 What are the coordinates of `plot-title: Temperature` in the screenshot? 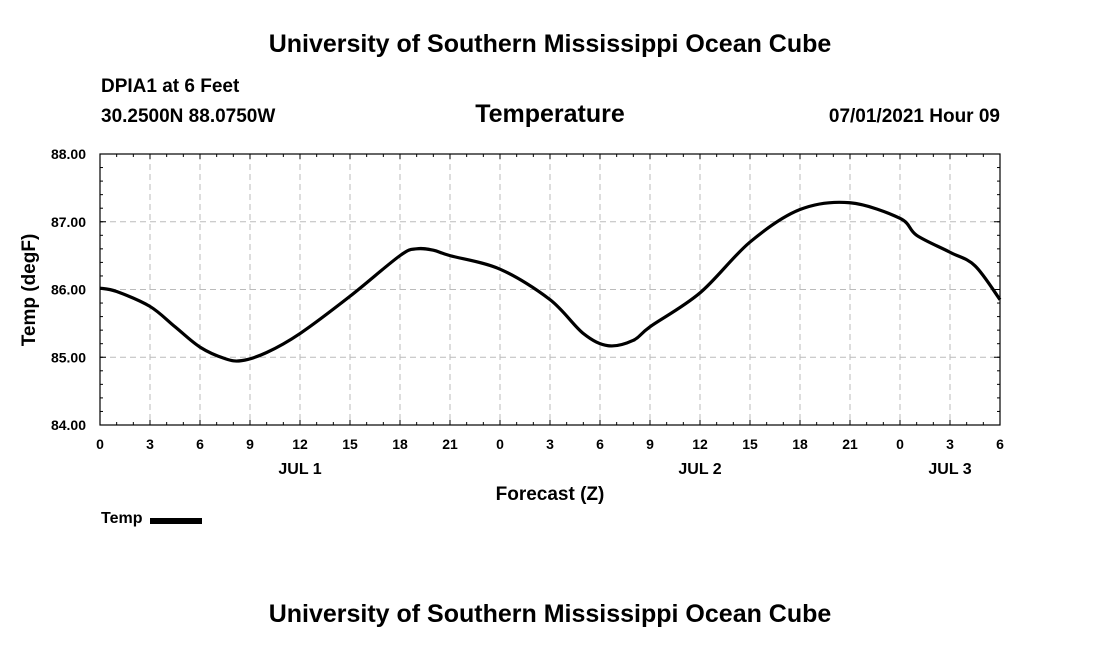 It's located at (550, 114).